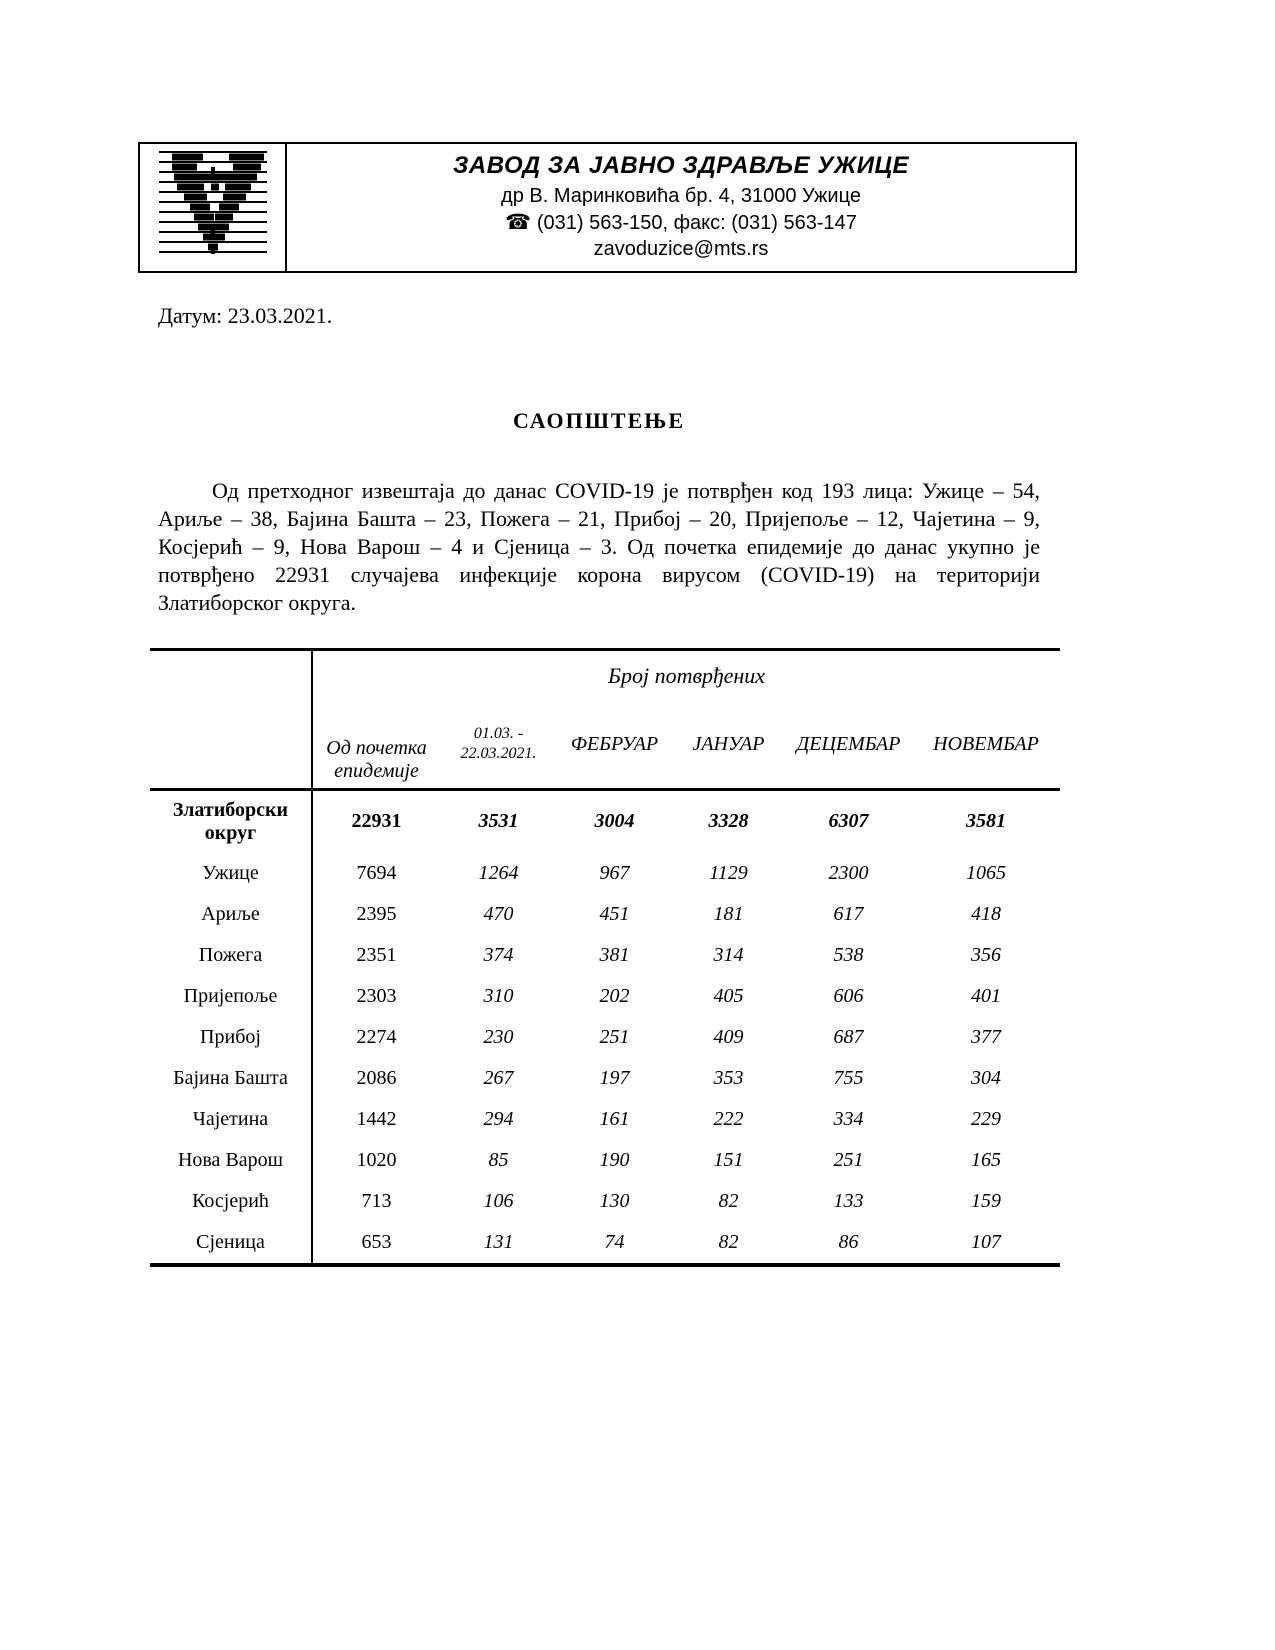 The width and height of the screenshot is (1275, 1650). I want to click on table-row: Ужице 7694 1264 967 1129 2300 1065, so click(605, 873).